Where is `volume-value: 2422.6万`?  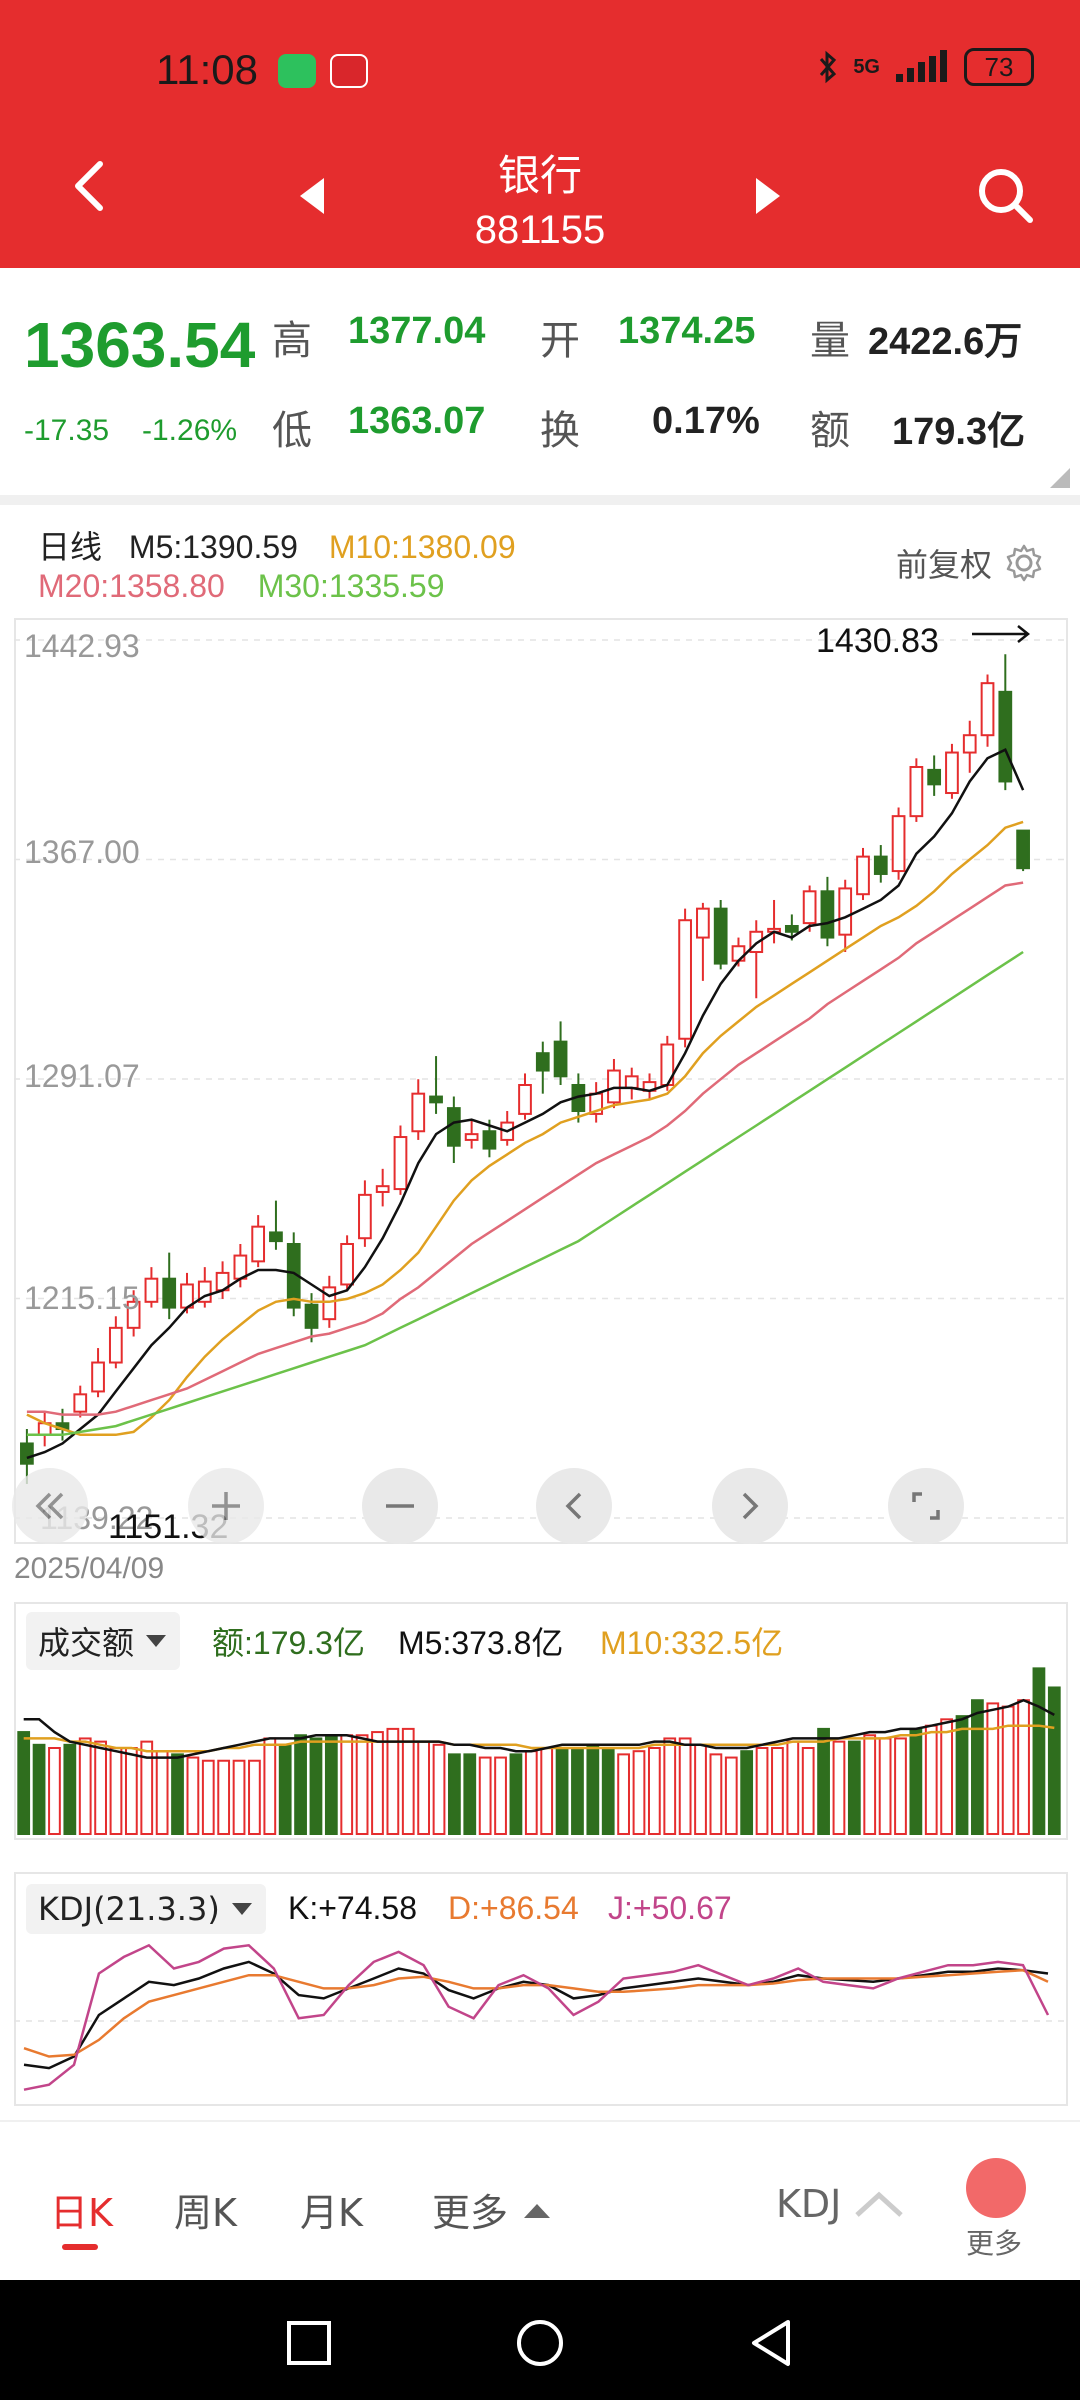
volume-value: 2422.6万 is located at coordinates (945, 342).